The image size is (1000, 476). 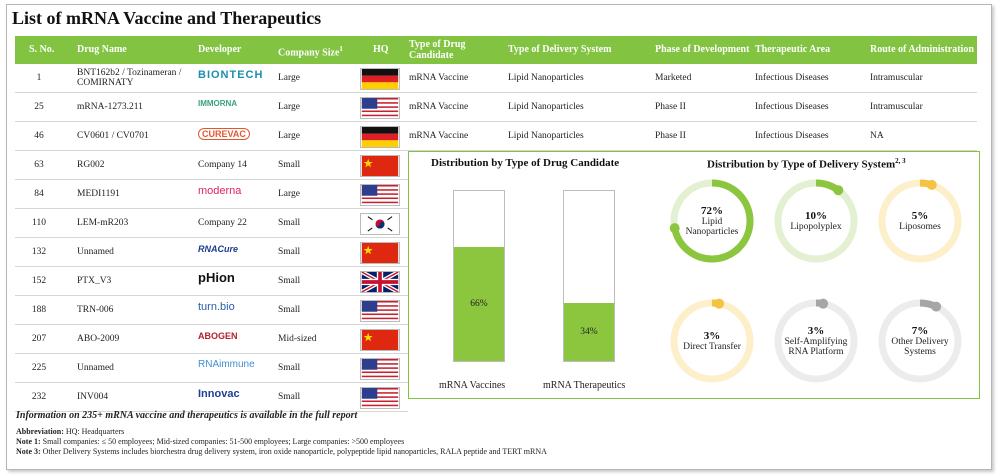 I want to click on row-developer: pHion, so click(x=216, y=278).